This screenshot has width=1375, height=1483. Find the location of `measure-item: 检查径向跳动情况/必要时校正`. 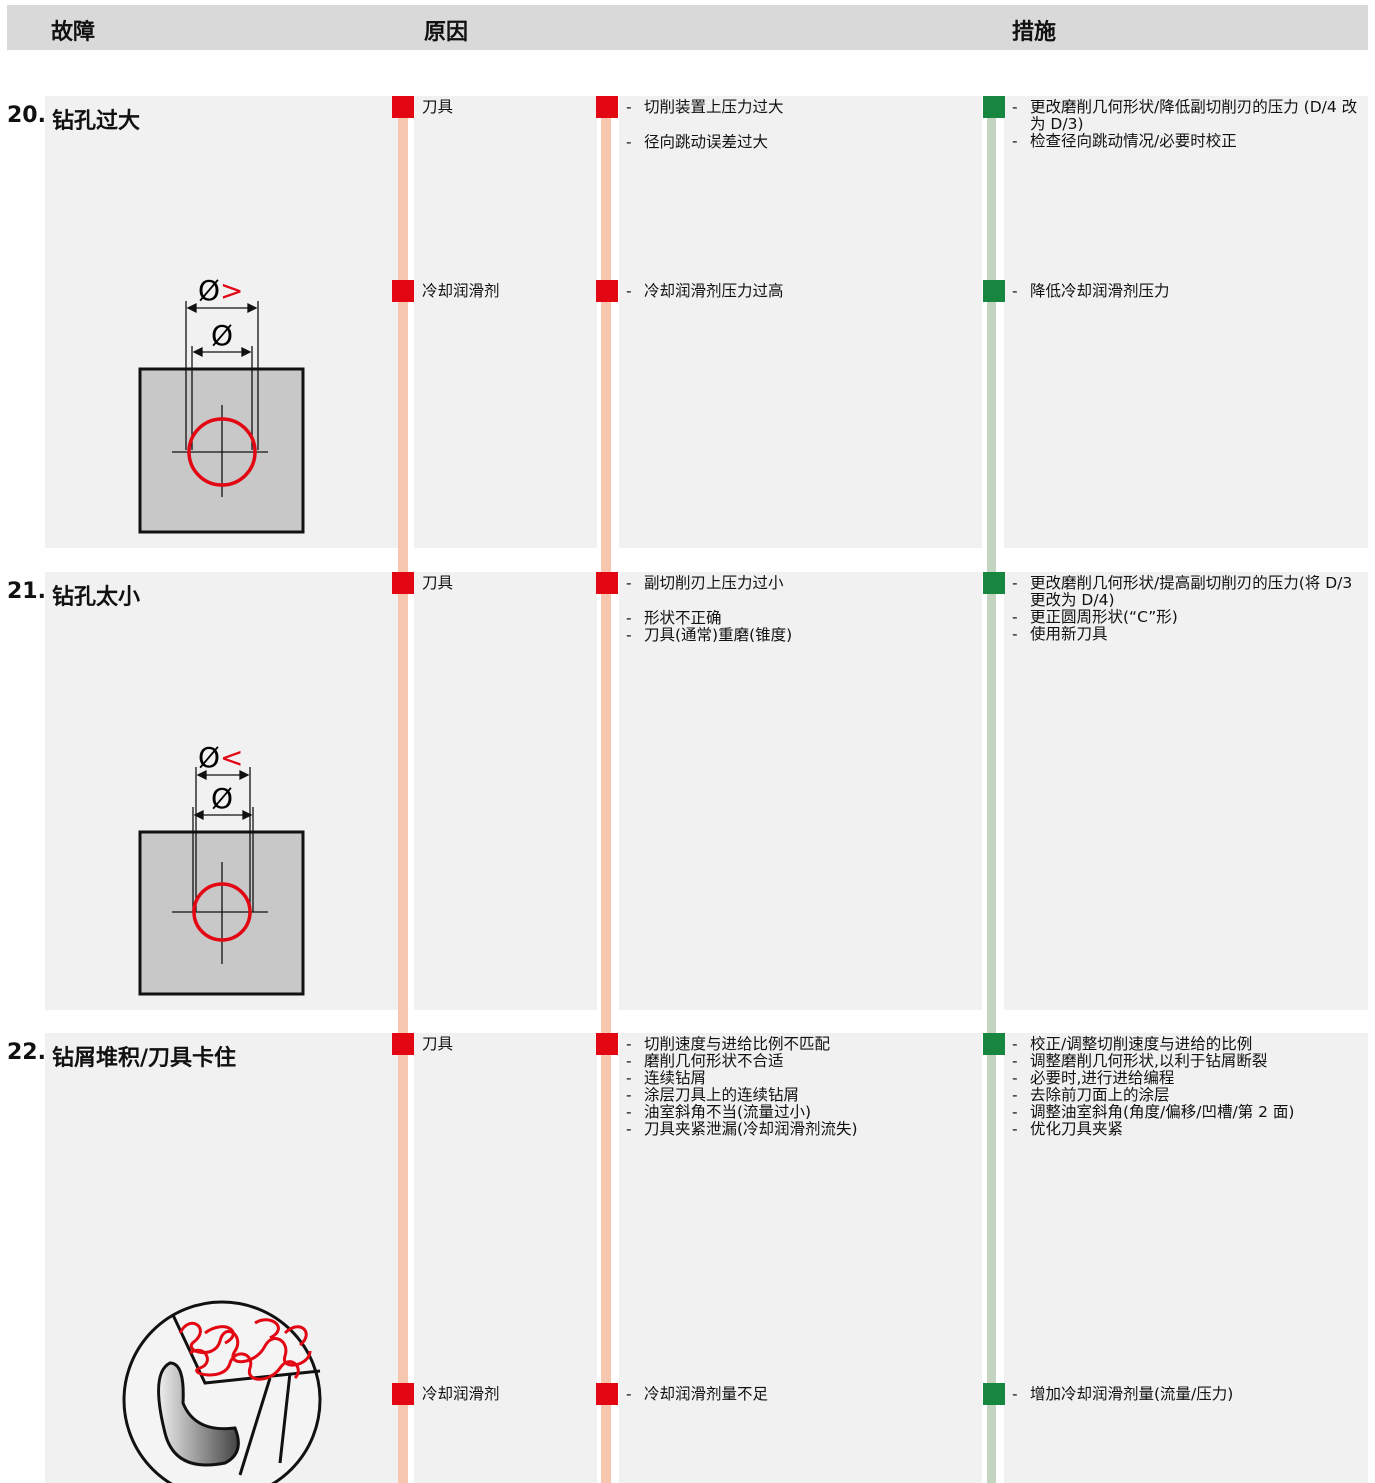

measure-item: 检查径向跳动情况/必要时校正 is located at coordinates (1188, 142).